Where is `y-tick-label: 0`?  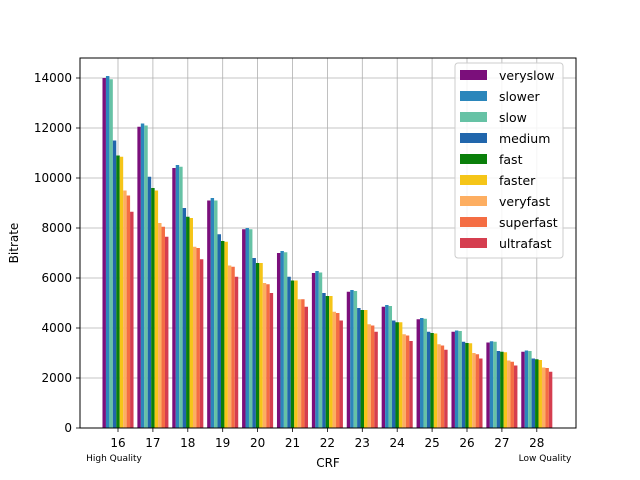
y-tick-label: 0 is located at coordinates (68, 428).